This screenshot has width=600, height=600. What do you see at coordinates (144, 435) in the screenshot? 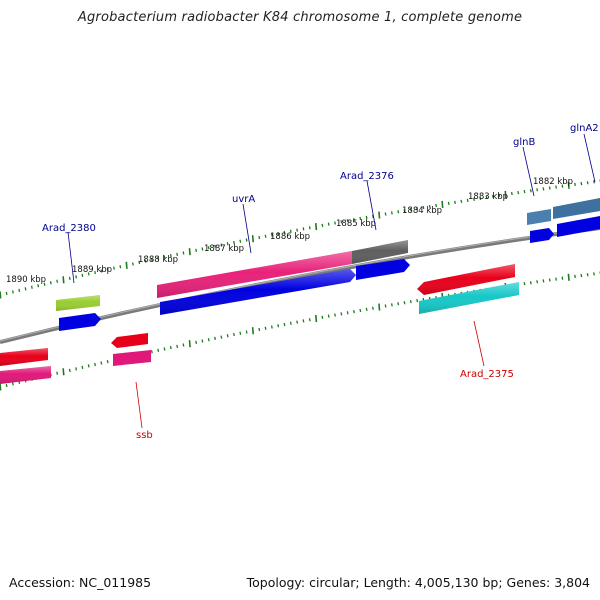
I see `gene-label-ssb: ssb` at bounding box center [144, 435].